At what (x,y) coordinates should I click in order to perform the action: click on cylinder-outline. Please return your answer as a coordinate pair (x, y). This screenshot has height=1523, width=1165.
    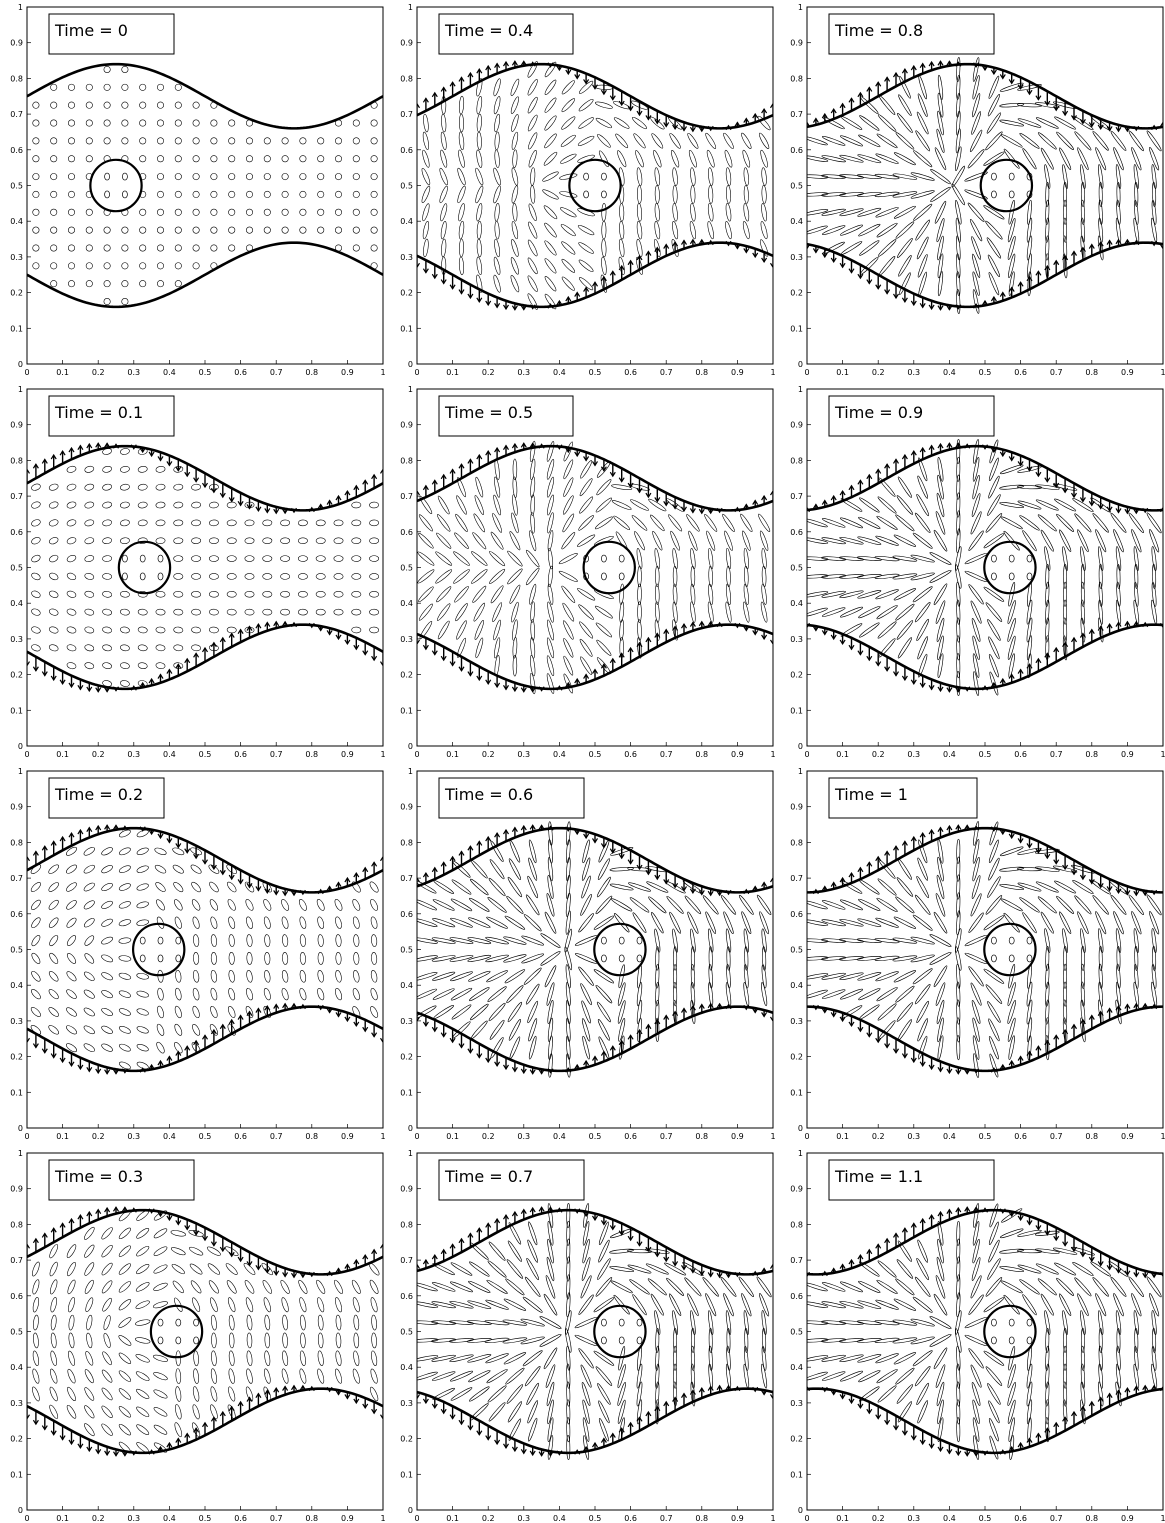
    Looking at the image, I should click on (1006, 185).